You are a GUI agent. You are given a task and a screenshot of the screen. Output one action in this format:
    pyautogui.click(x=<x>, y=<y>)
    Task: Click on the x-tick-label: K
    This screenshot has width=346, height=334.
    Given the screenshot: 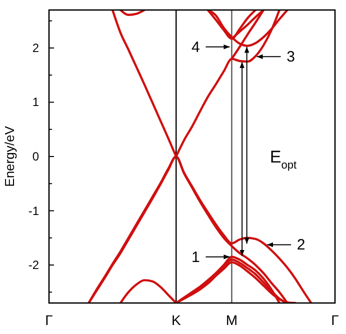 What is the action you would take?
    pyautogui.click(x=176, y=320)
    